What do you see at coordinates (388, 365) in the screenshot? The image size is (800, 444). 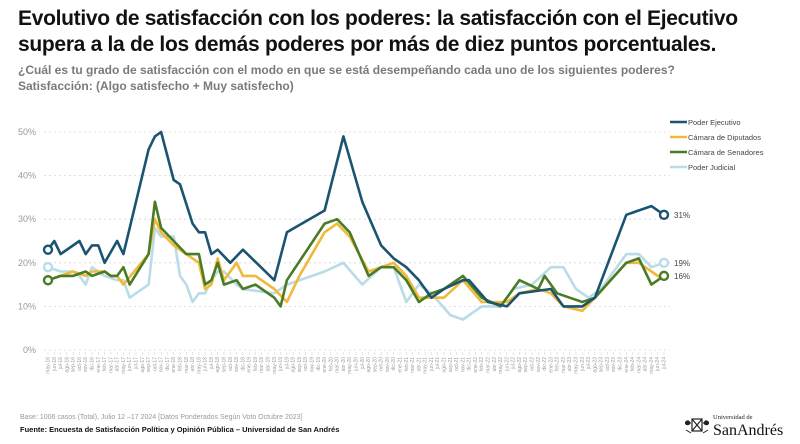 I see `x-tick-label: nov-20` at bounding box center [388, 365].